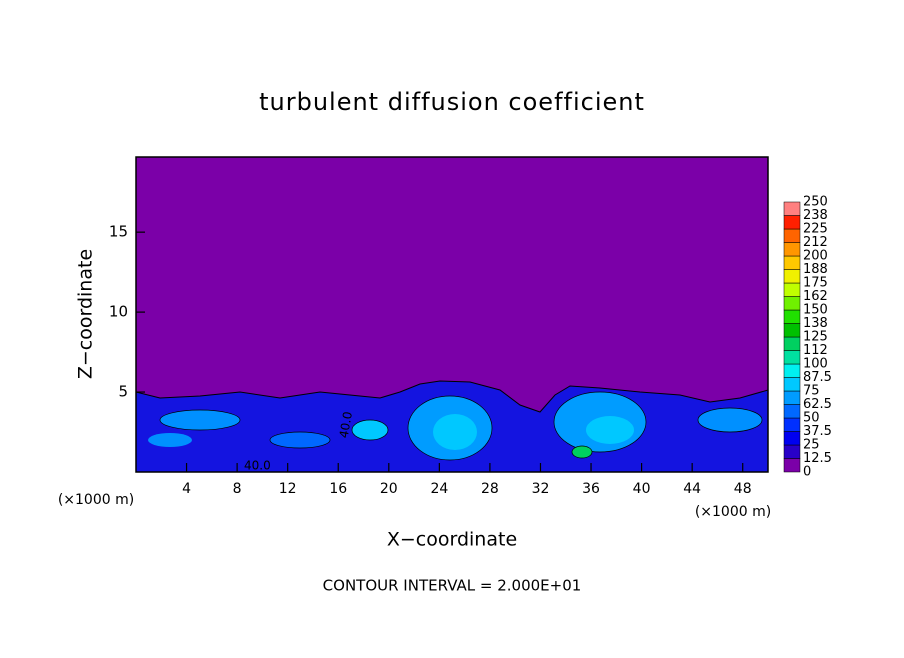 This screenshot has height=658, width=904. Describe the element at coordinates (452, 540) in the screenshot. I see `x-axis-label: X−coordinate` at that location.